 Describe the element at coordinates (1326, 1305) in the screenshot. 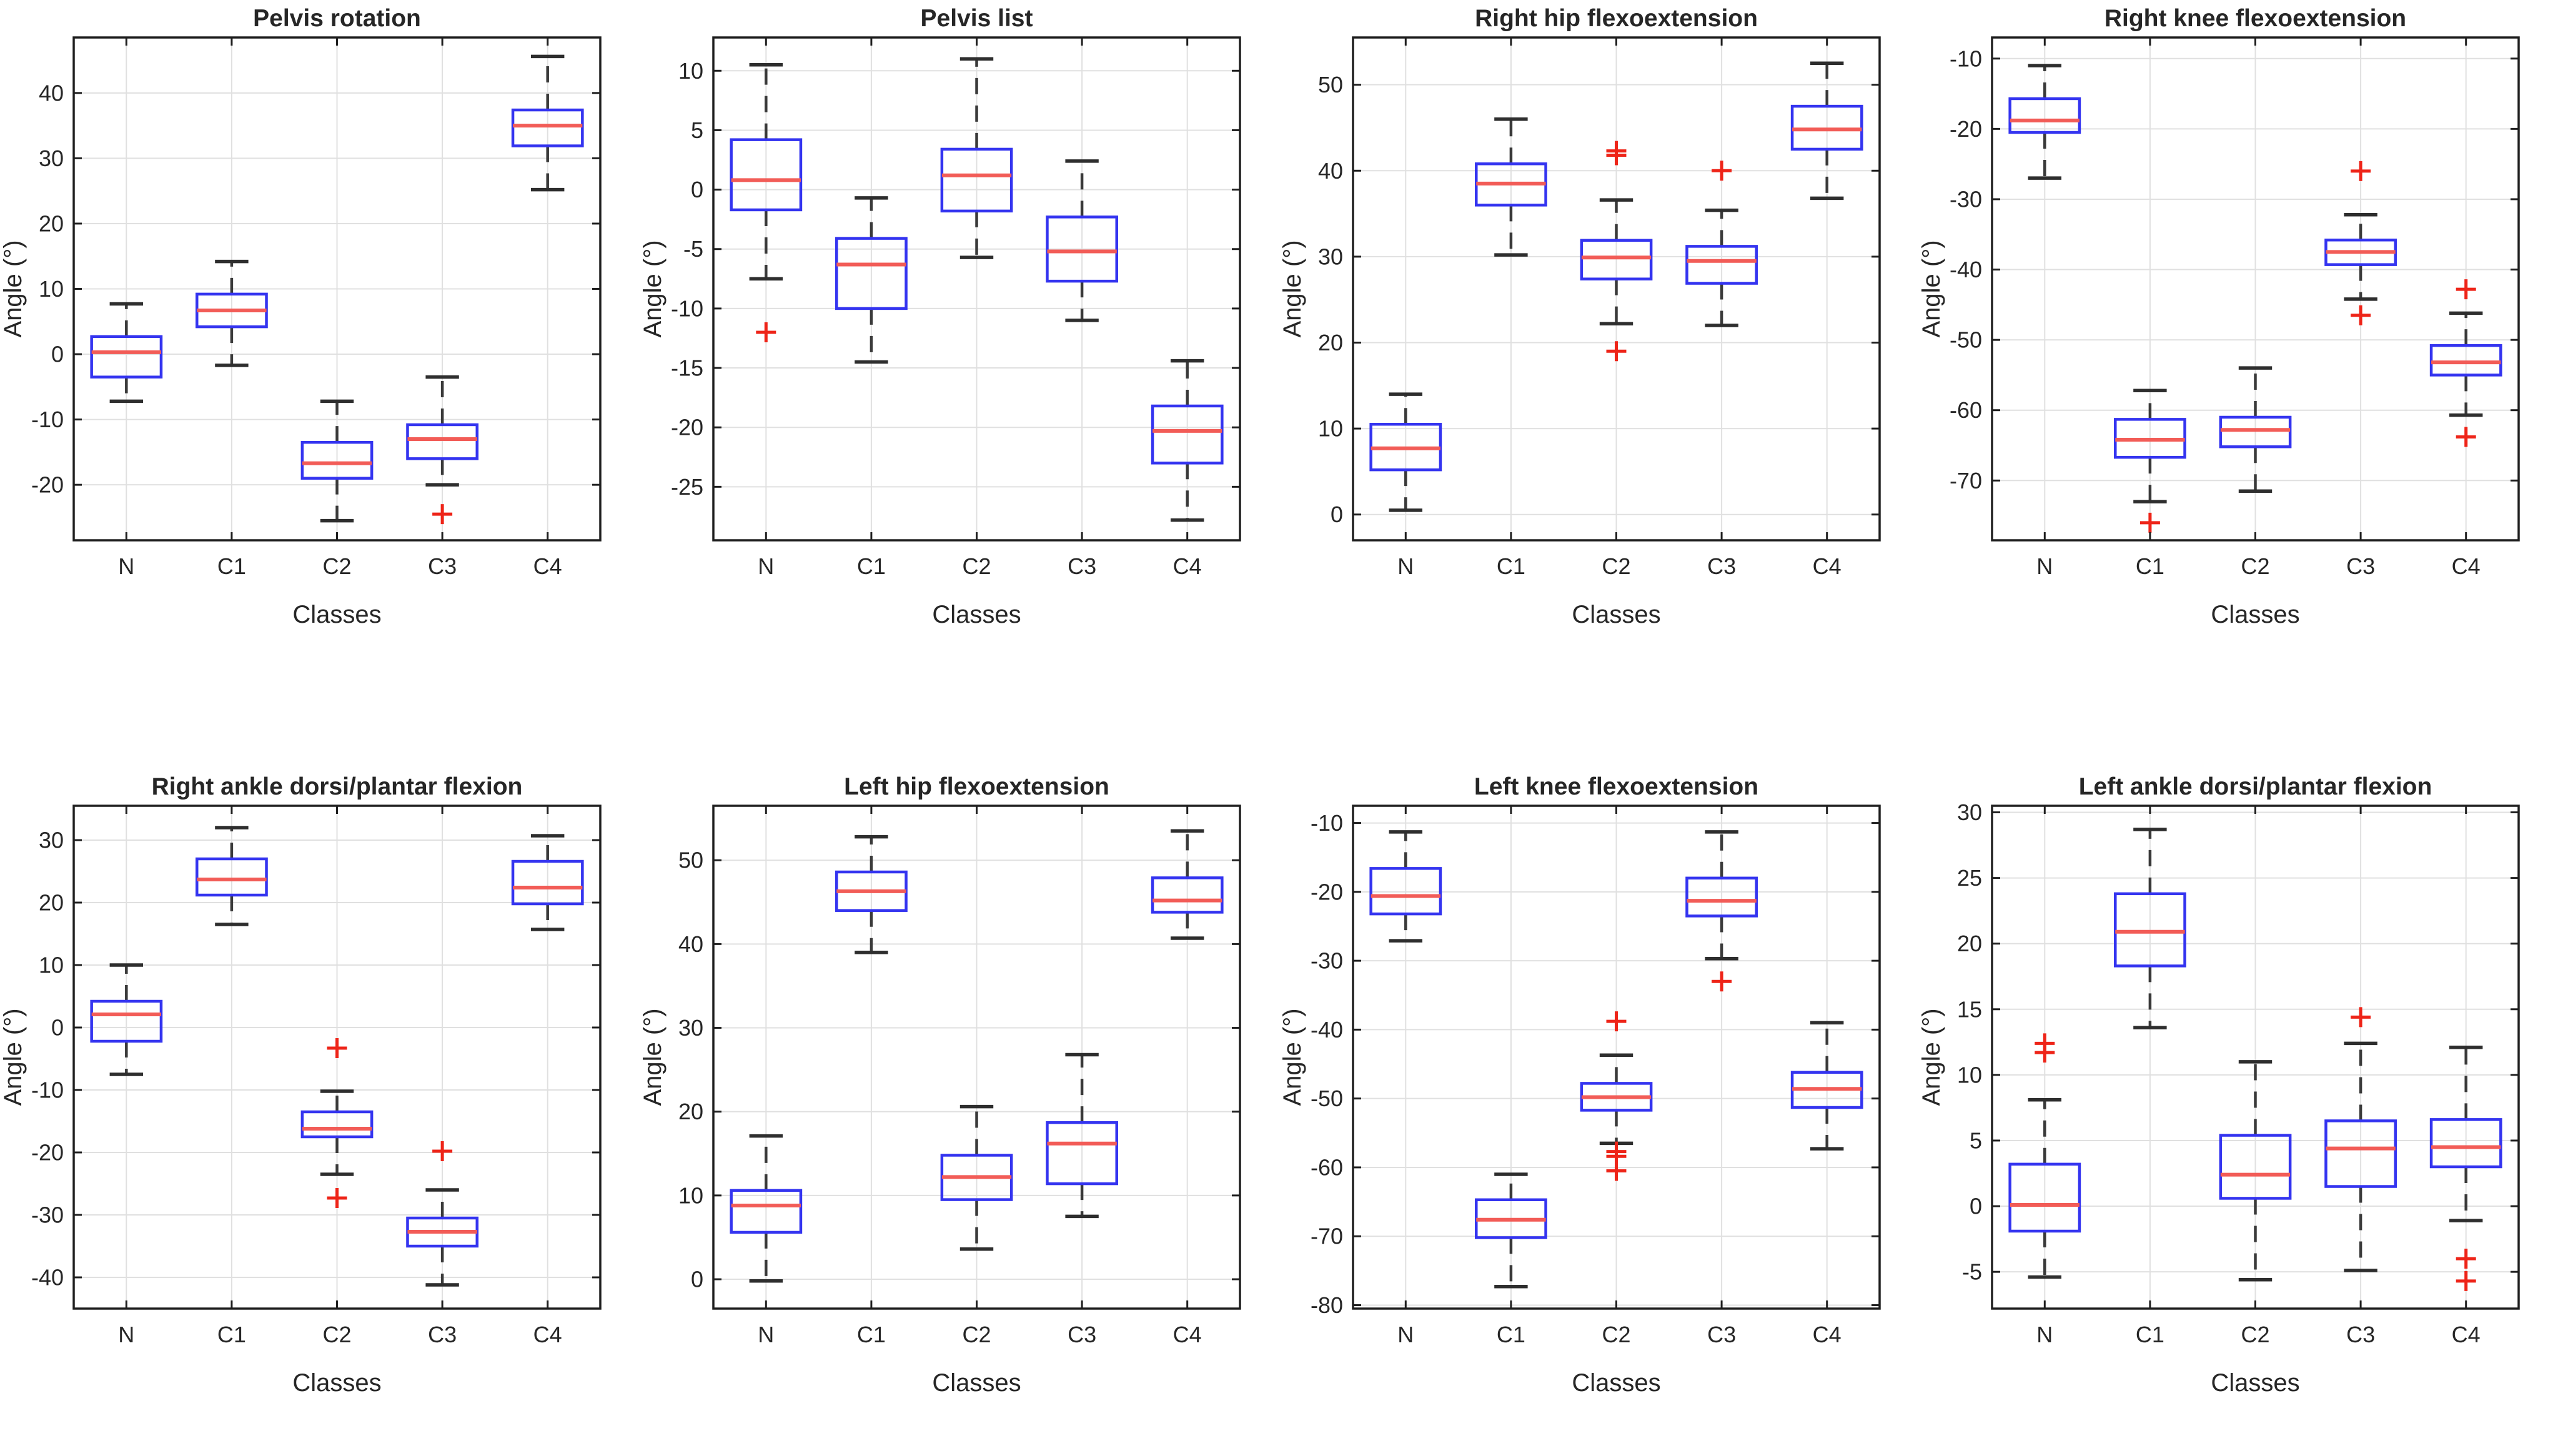

I see `y-tick-label: -80` at that location.